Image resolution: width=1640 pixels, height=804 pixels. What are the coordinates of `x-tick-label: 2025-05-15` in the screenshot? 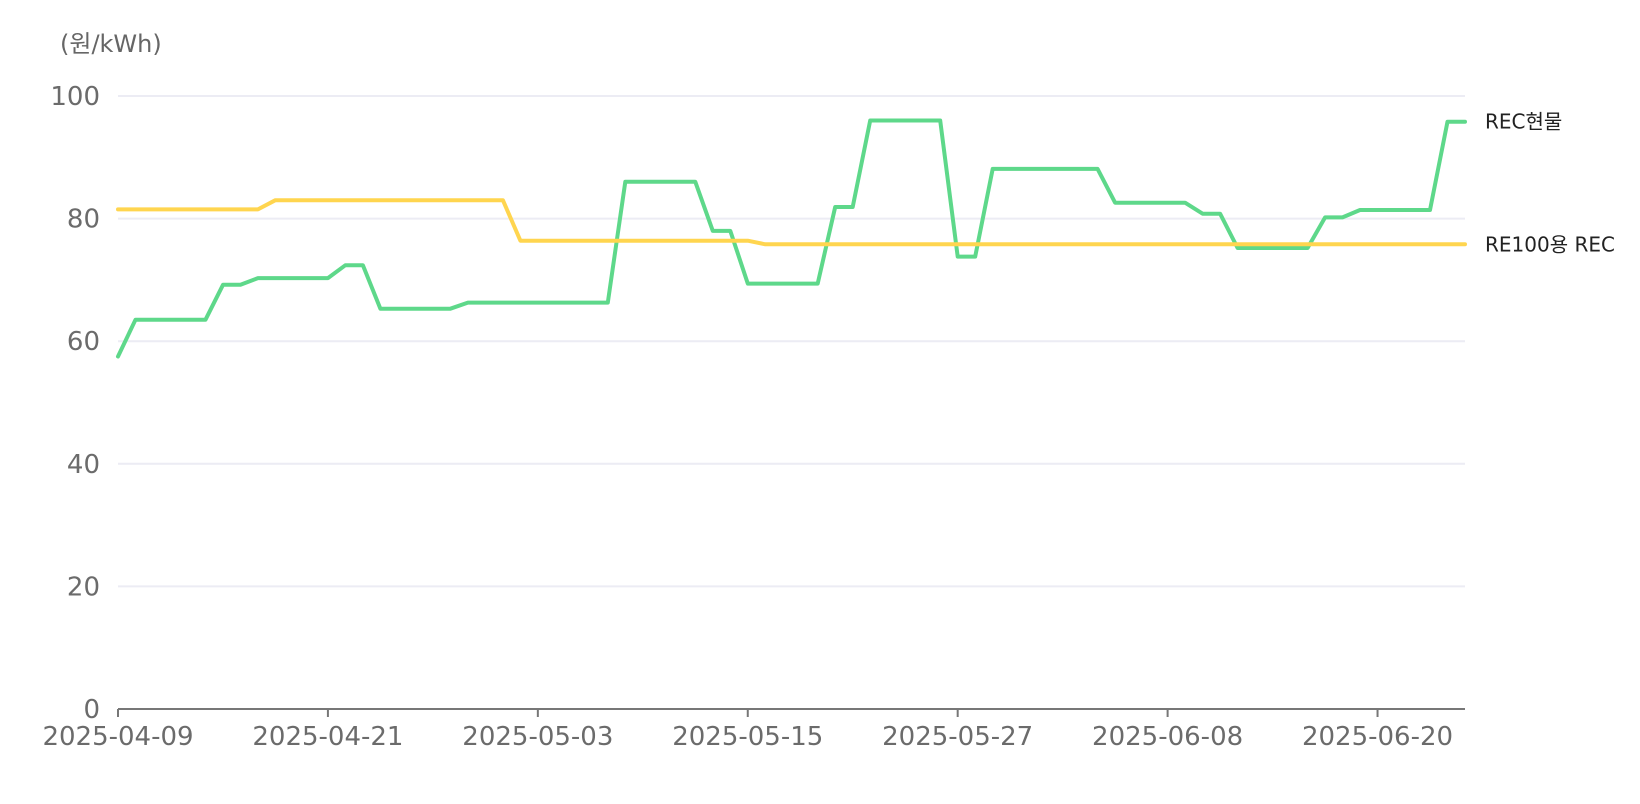 It's located at (747, 737).